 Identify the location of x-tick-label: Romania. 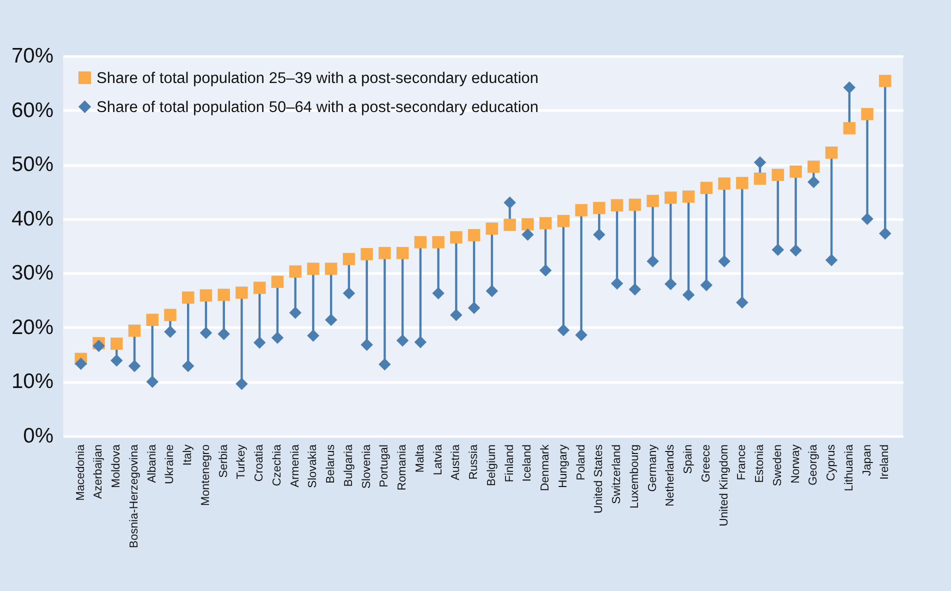
(402, 467).